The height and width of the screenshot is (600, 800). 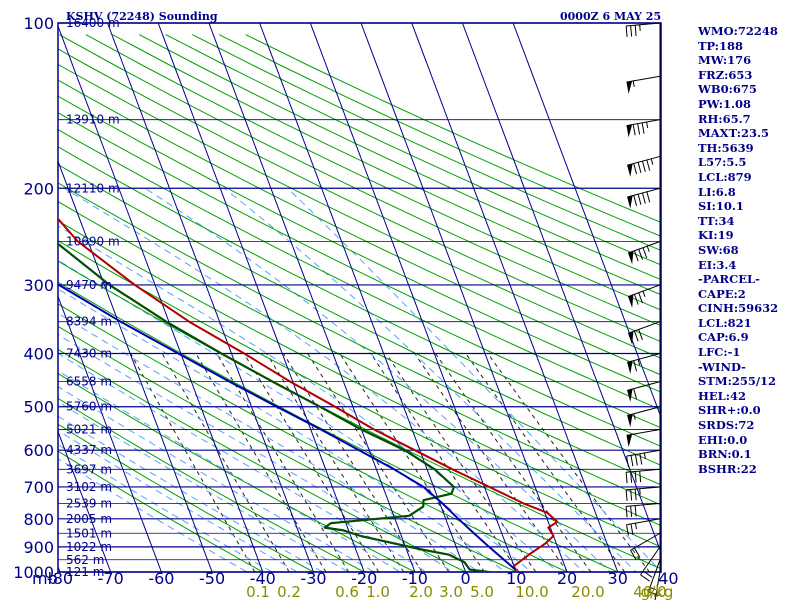 I want to click on height-label: 2539 m, so click(x=89, y=503).